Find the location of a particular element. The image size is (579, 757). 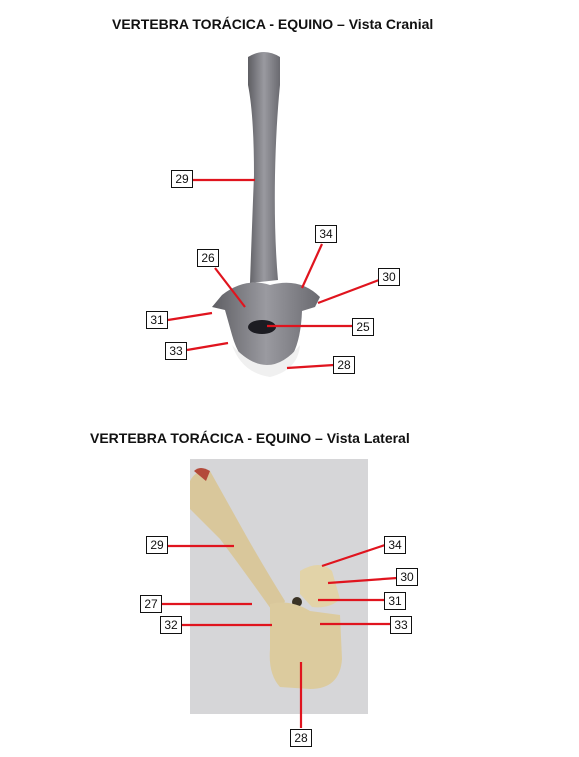

cranial-view-image is located at coordinates (266, 214).